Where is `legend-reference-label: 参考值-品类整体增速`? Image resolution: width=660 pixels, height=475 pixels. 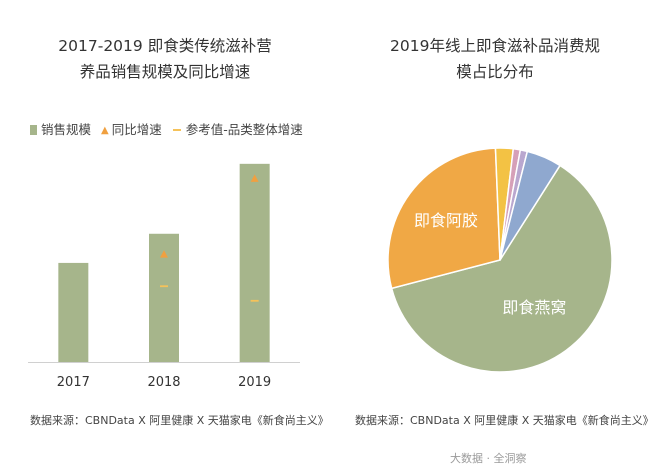
legend-reference-label: 参考值-品类整体增速 is located at coordinates (244, 129).